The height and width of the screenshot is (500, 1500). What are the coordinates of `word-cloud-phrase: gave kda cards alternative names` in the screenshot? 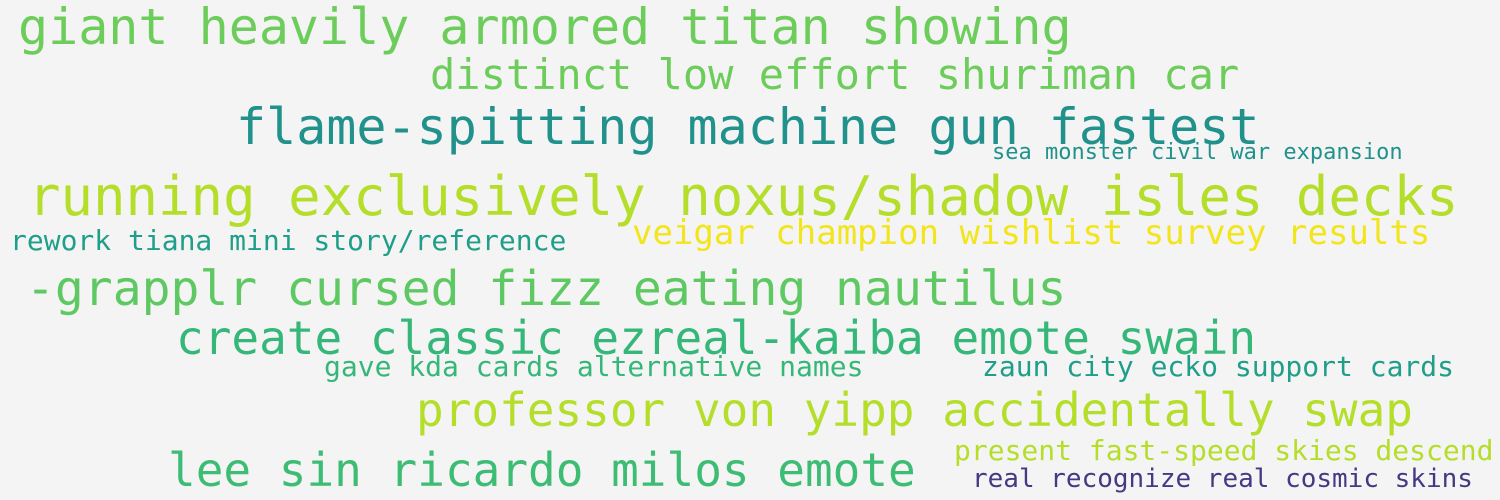 It's located at (594, 366).